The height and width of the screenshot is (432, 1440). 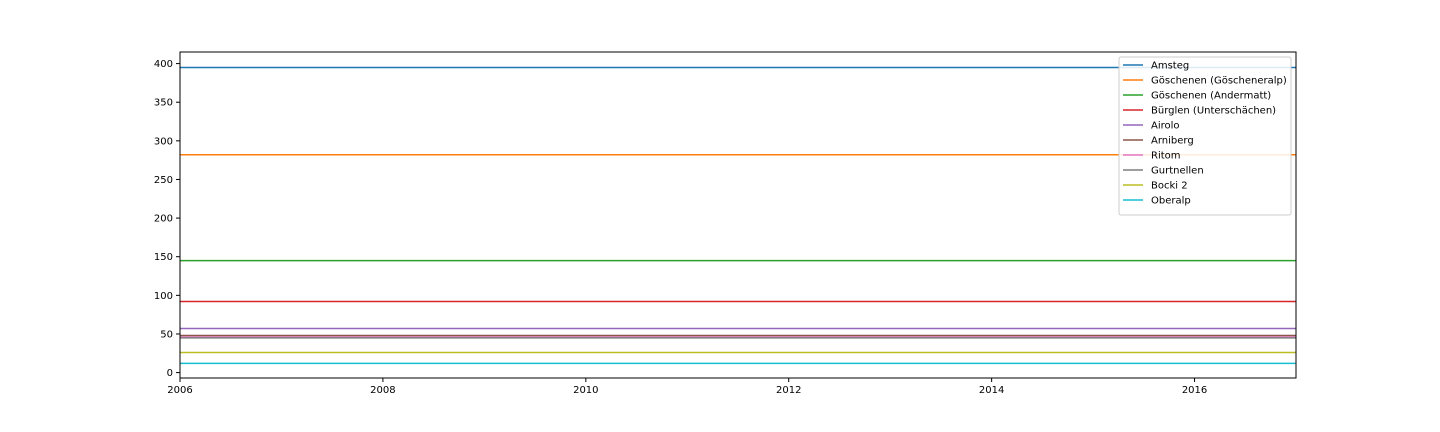 What do you see at coordinates (1213, 111) in the screenshot?
I see `legend-label: Bürglen (Unterschächen)` at bounding box center [1213, 111].